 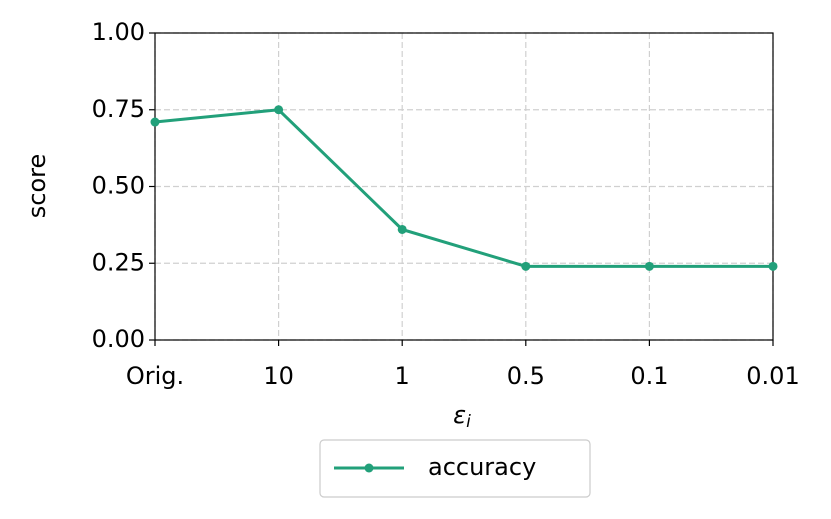 What do you see at coordinates (482, 467) in the screenshot?
I see `legend-label: accuracy` at bounding box center [482, 467].